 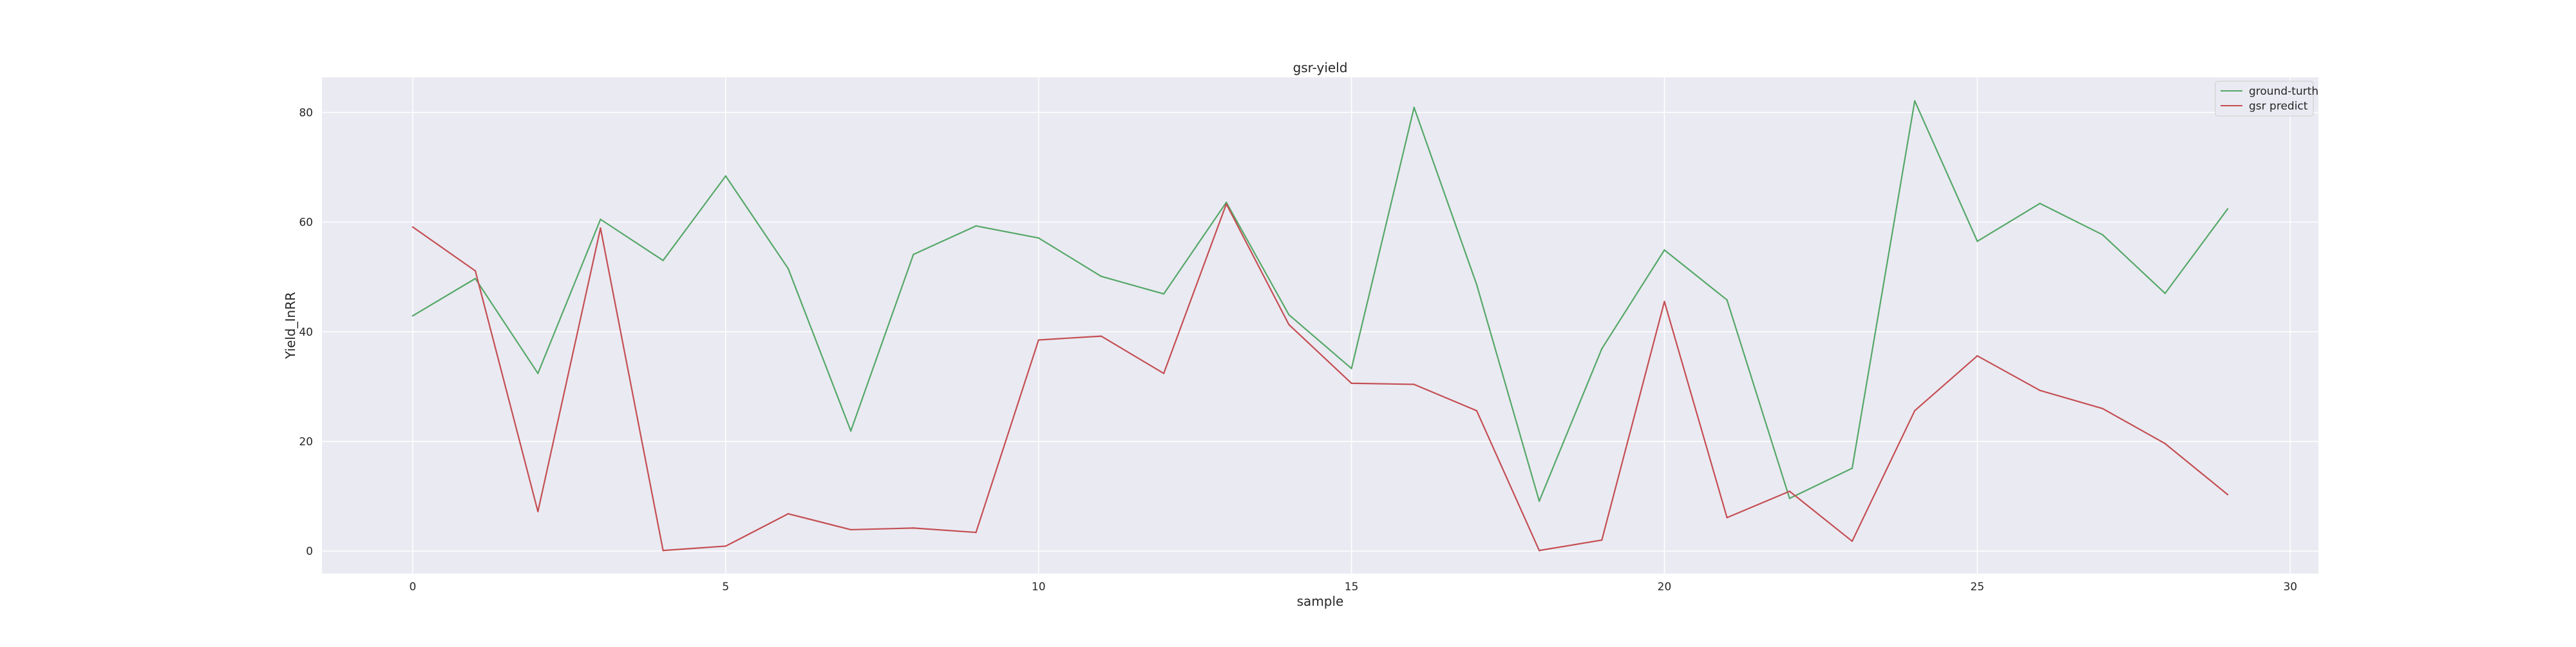 I want to click on y-tick-label: 80, so click(x=306, y=112).